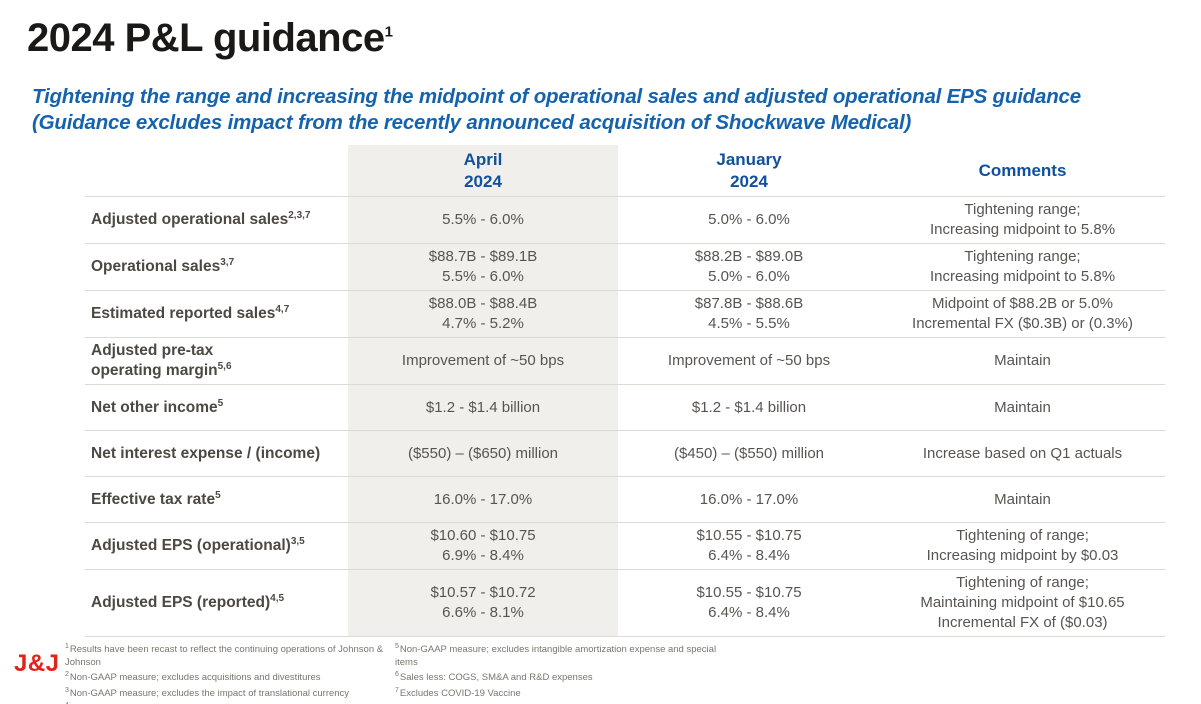 The width and height of the screenshot is (1201, 704). I want to click on cell-line: $10.57 - $10.72, so click(483, 592).